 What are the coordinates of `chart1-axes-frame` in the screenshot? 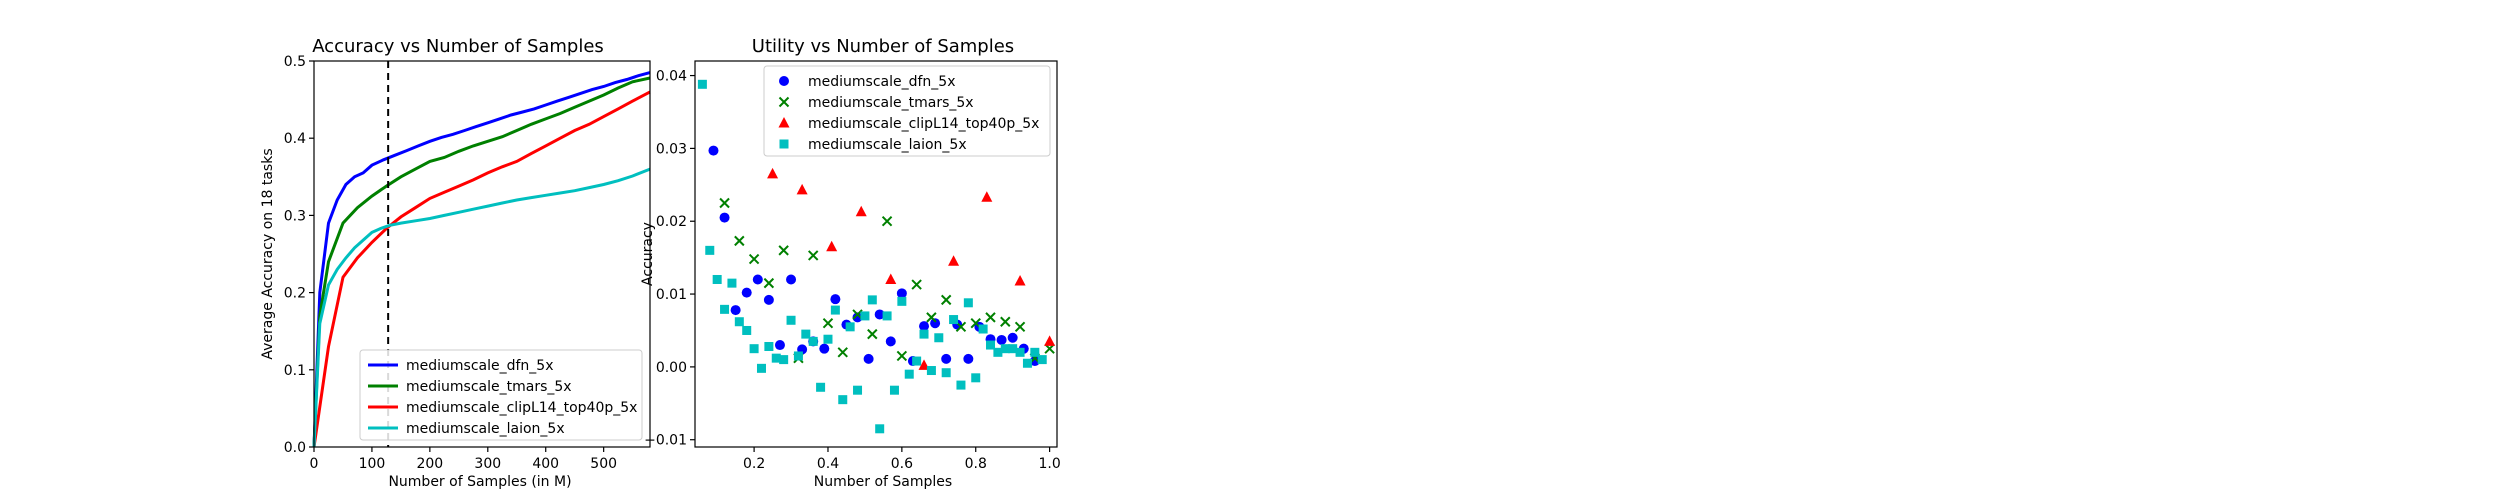 It's located at (482, 254).